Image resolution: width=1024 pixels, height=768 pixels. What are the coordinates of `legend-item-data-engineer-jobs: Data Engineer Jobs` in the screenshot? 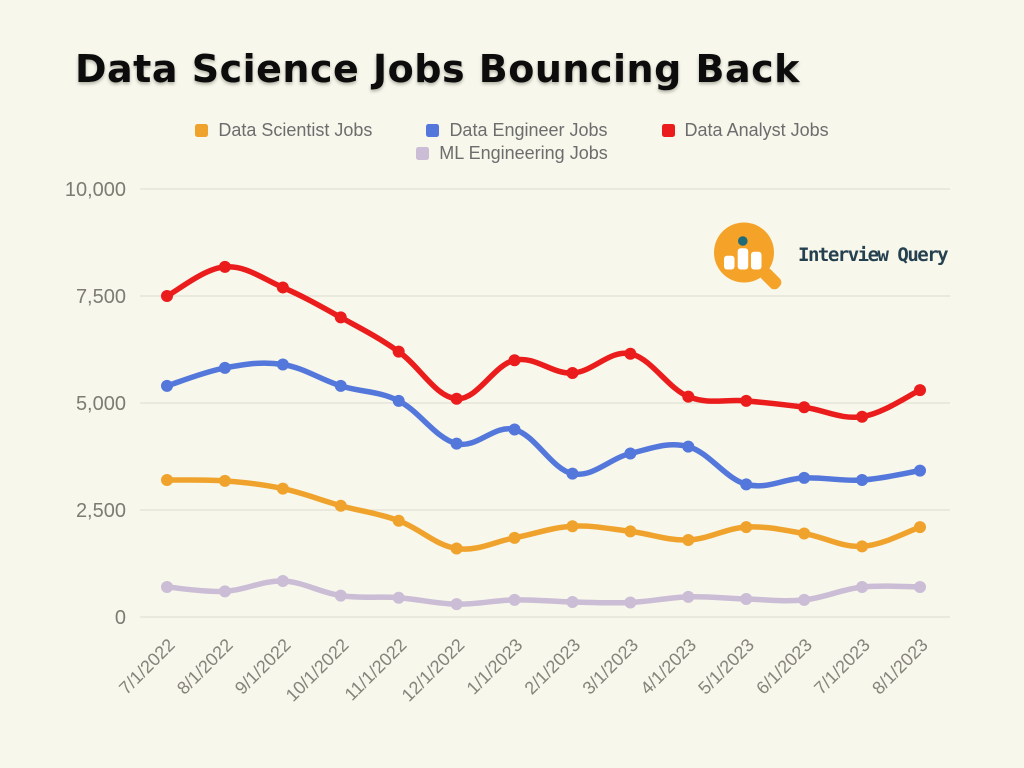 It's located at (517, 130).